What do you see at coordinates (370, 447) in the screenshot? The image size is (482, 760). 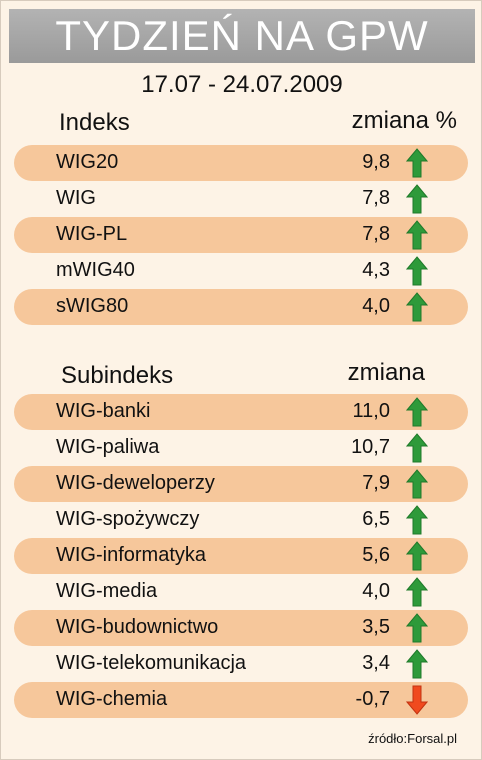 I see `change-value: 10,7` at bounding box center [370, 447].